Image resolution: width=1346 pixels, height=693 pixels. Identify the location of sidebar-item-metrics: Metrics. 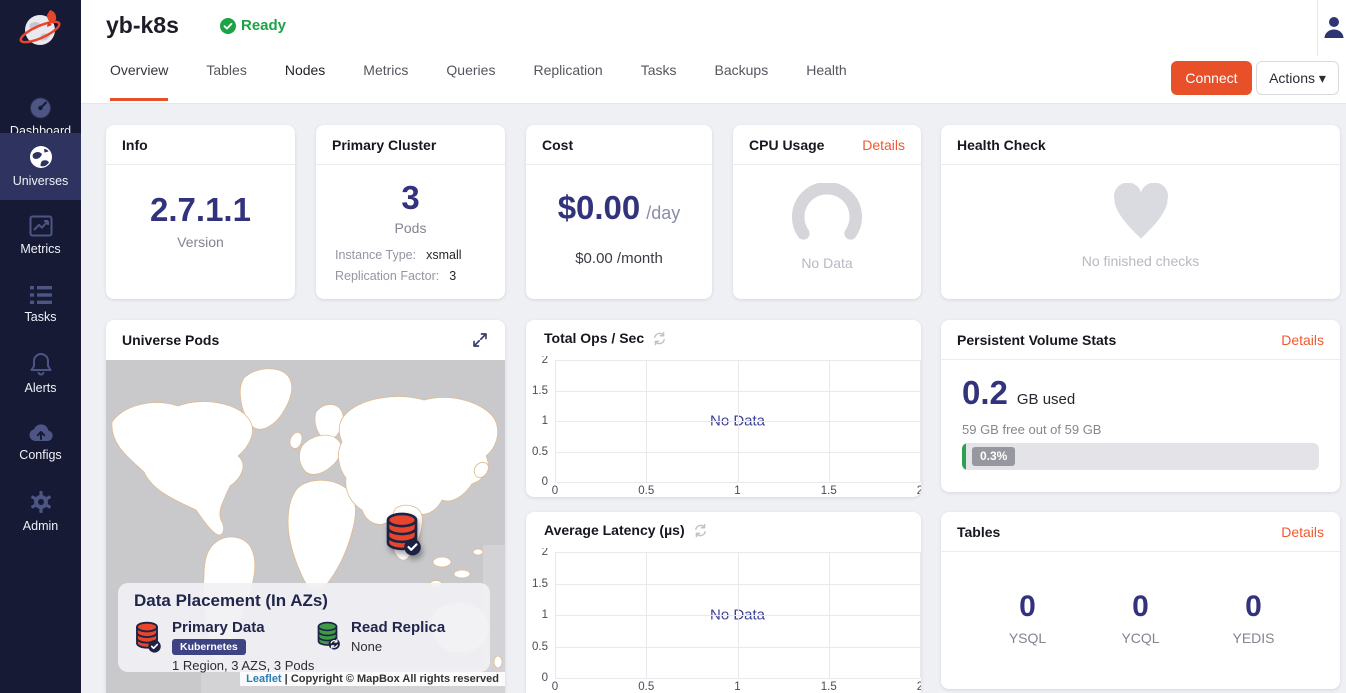
(40, 235).